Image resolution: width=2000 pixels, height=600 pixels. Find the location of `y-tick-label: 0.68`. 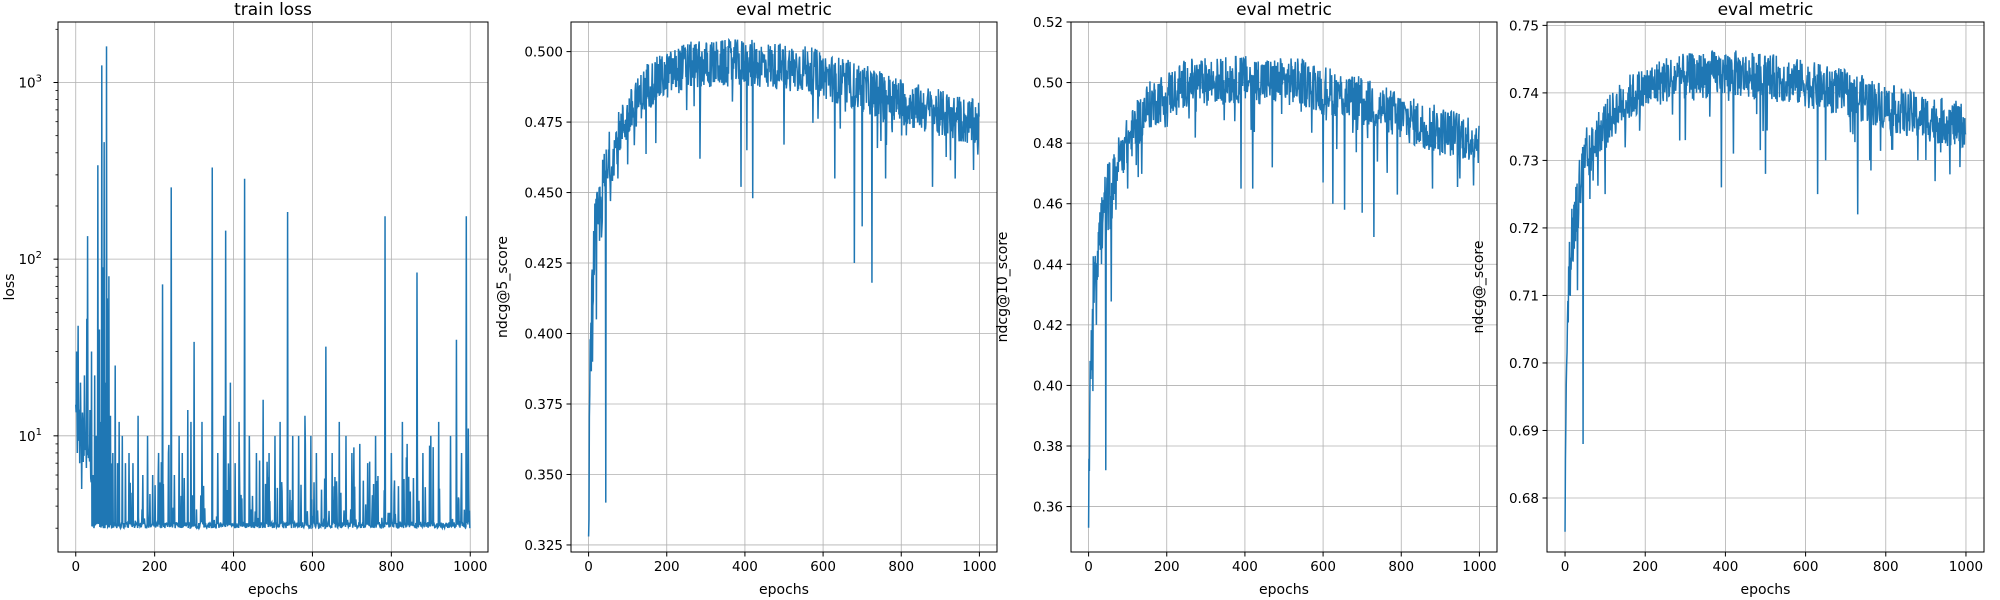

y-tick-label: 0.68 is located at coordinates (1524, 499).